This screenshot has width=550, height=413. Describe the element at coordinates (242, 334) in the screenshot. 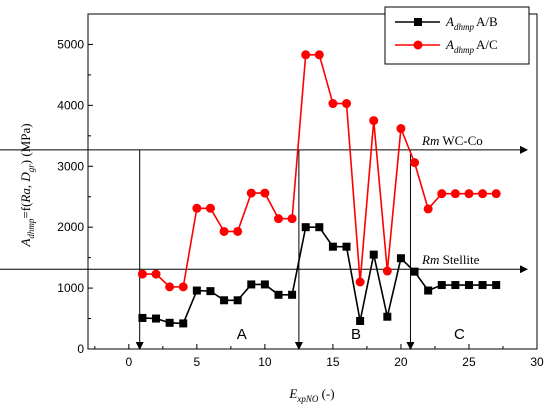

I see `region-label: A` at that location.